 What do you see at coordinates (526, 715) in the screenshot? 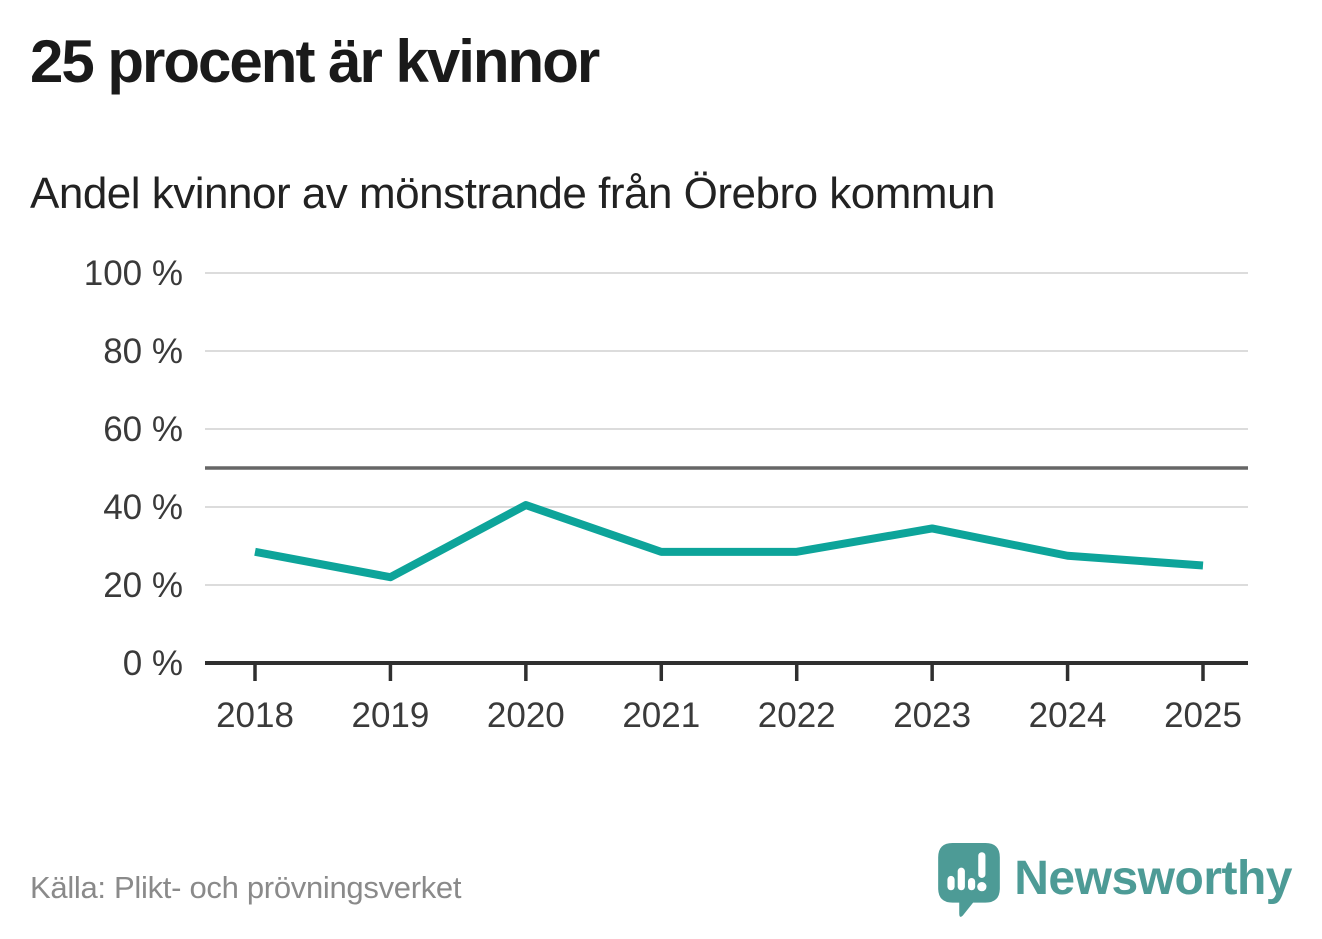
I see `x-tick-label: 2020` at bounding box center [526, 715].